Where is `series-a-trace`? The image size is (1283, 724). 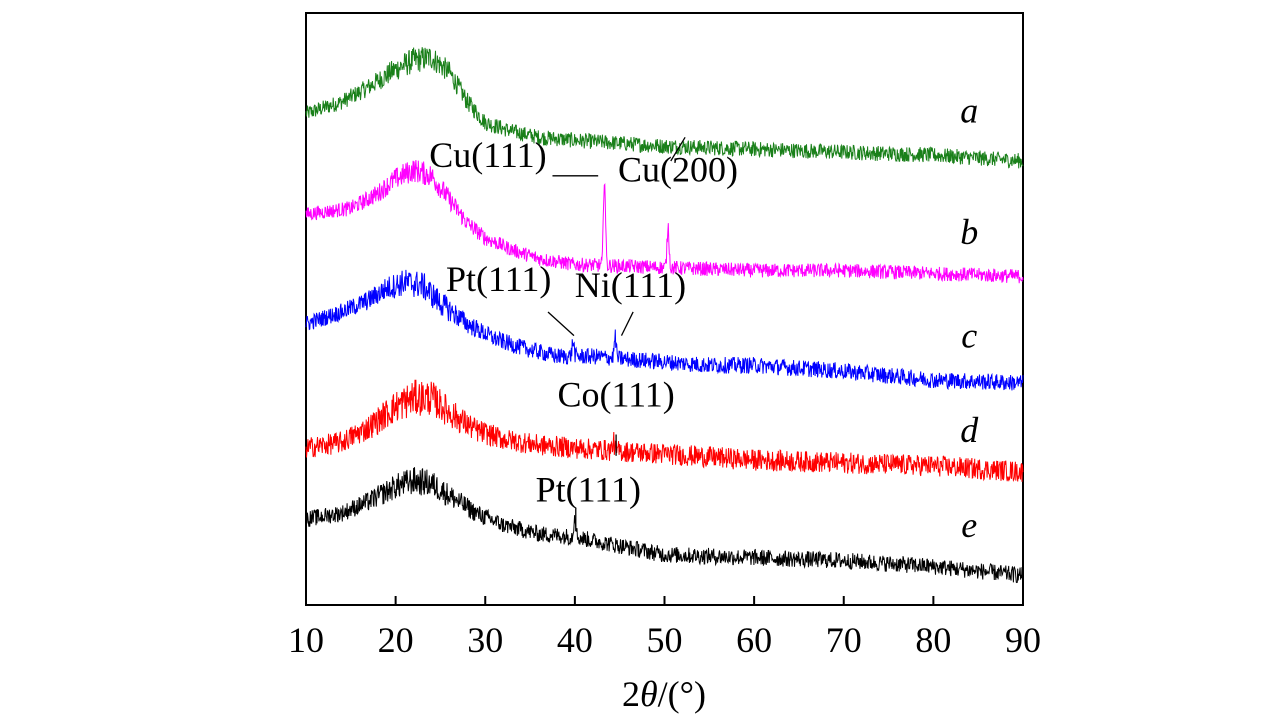 series-a-trace is located at coordinates (664, 108).